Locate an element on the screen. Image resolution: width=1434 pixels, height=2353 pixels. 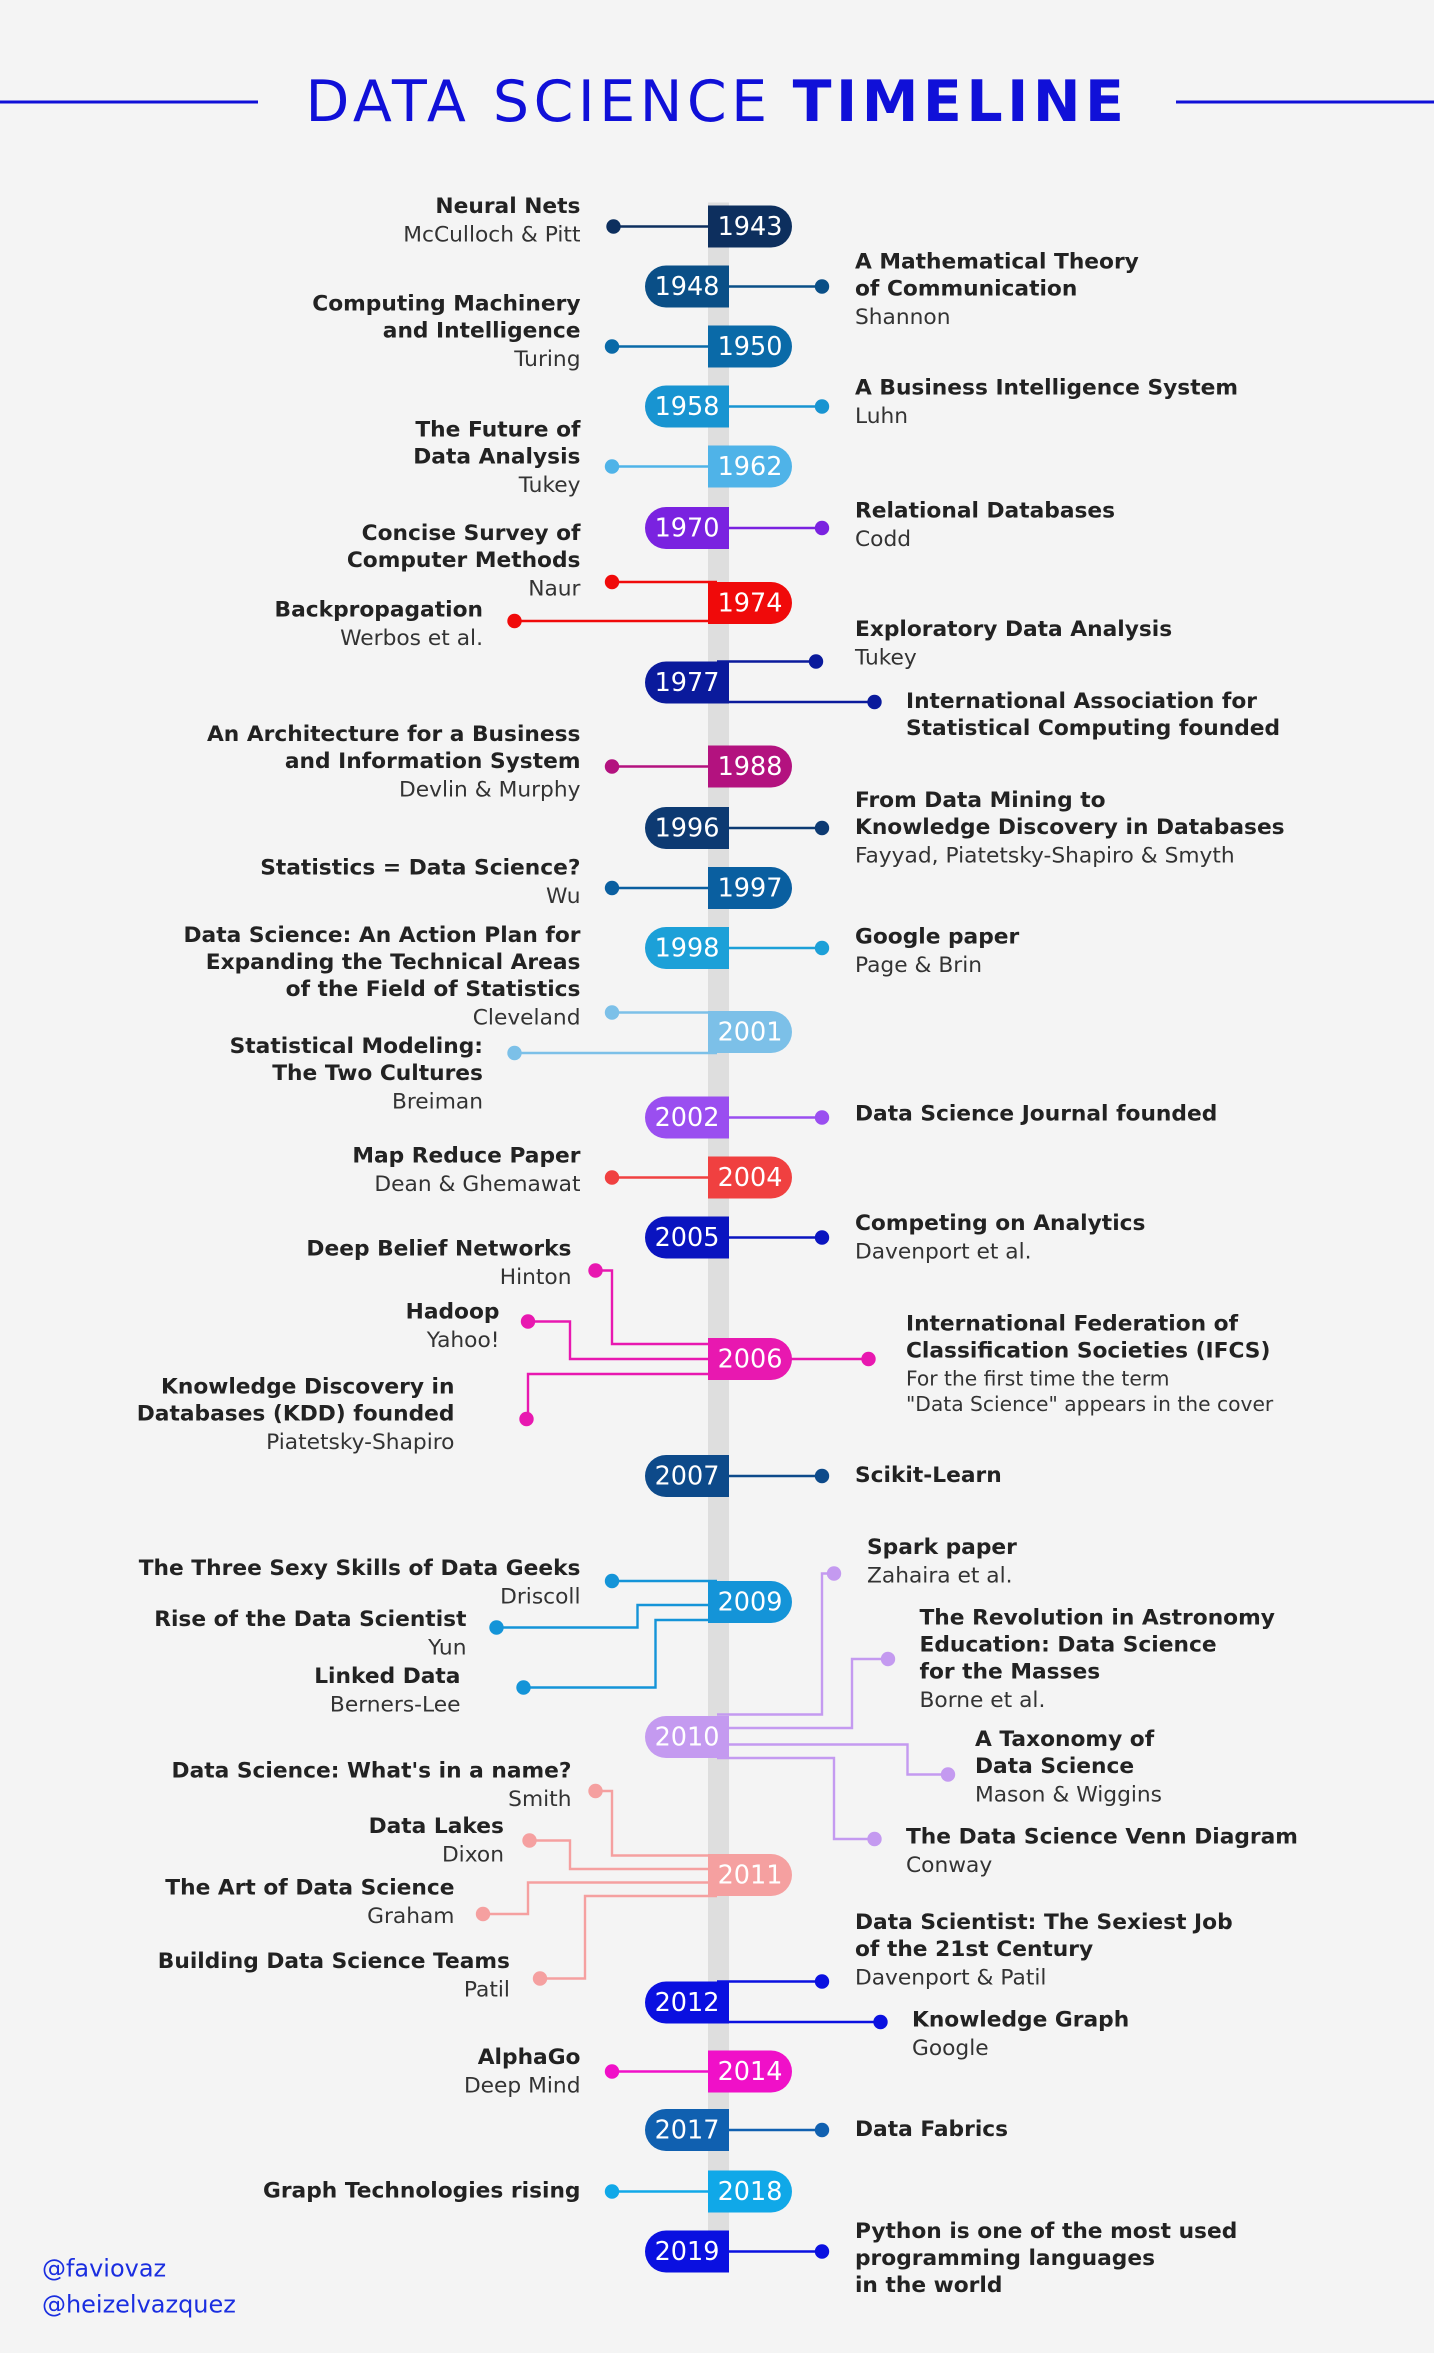
entry-subtitle: Tukey is located at coordinates (885, 657).